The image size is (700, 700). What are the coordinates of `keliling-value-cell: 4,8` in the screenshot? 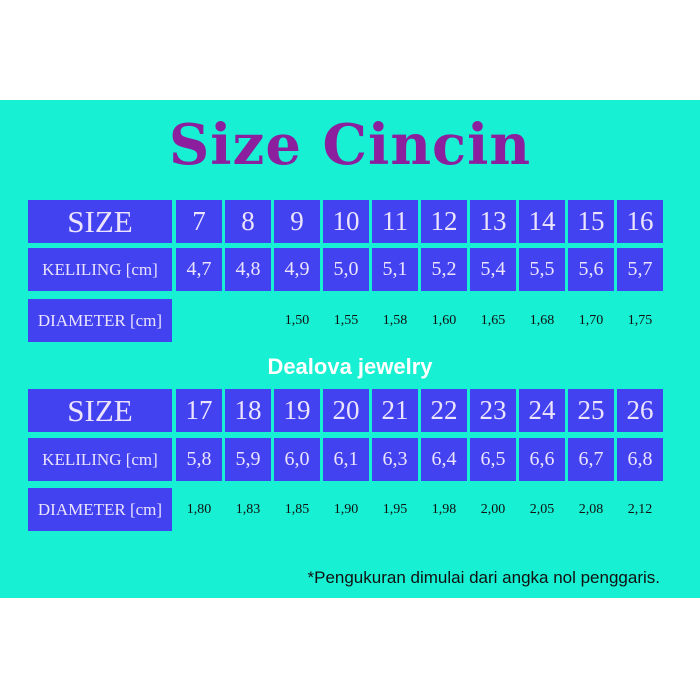 It's located at (248, 269).